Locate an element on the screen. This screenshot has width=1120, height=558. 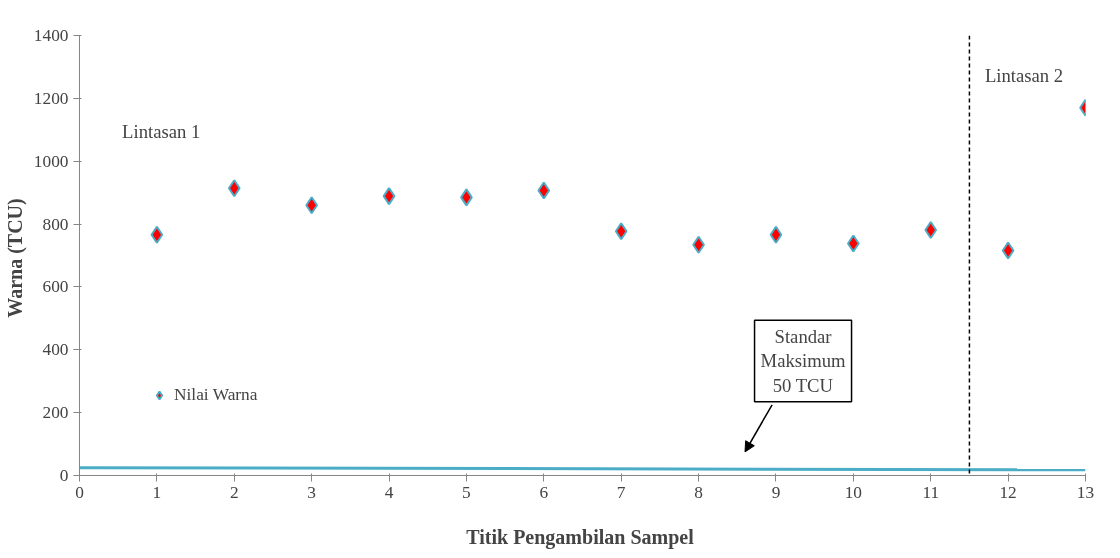
x-tick-label: 9 is located at coordinates (776, 492).